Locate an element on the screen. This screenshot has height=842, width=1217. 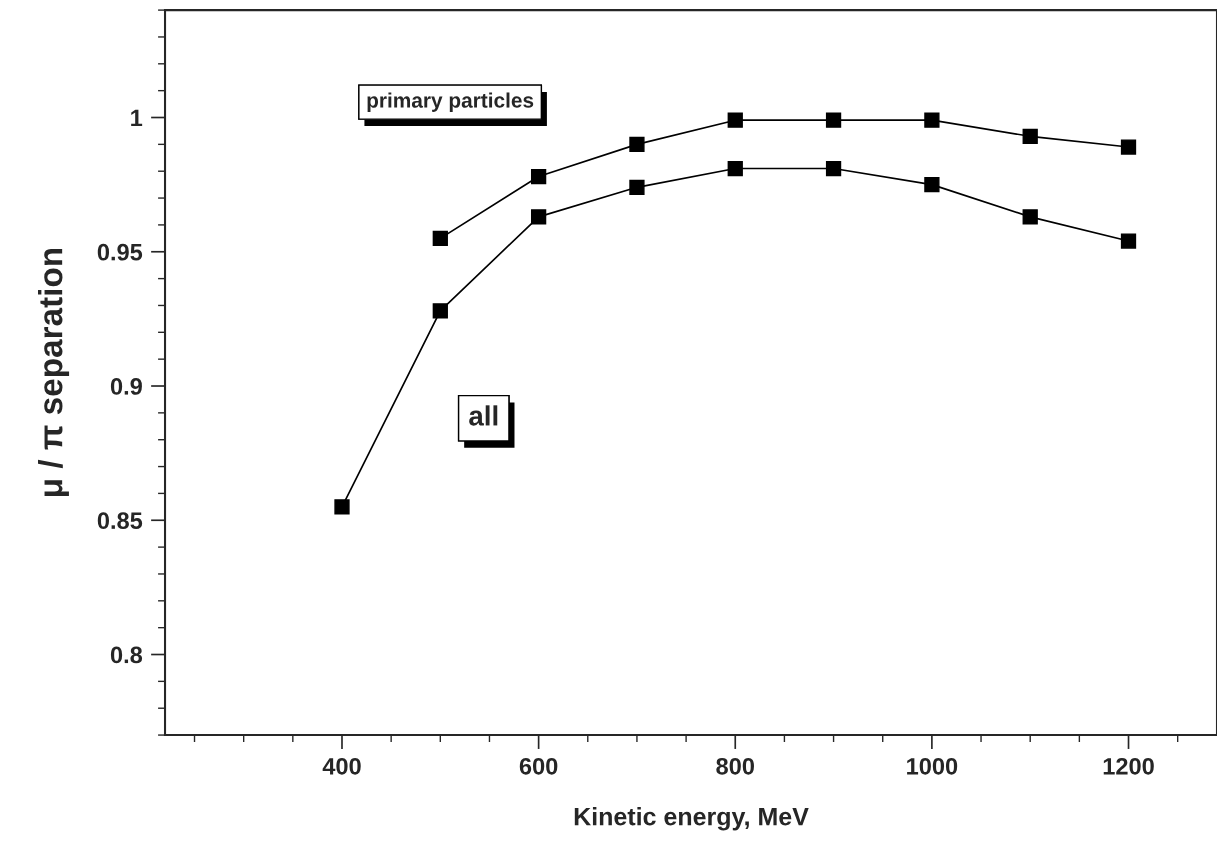
y-tick-label: 0.9 is located at coordinates (126, 386).